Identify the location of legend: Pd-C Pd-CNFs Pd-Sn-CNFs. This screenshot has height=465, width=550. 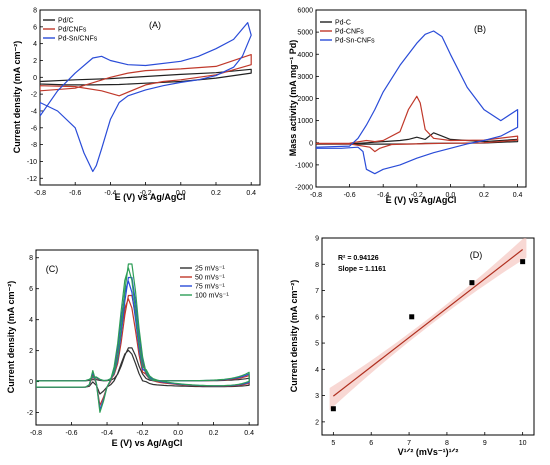
(347, 32).